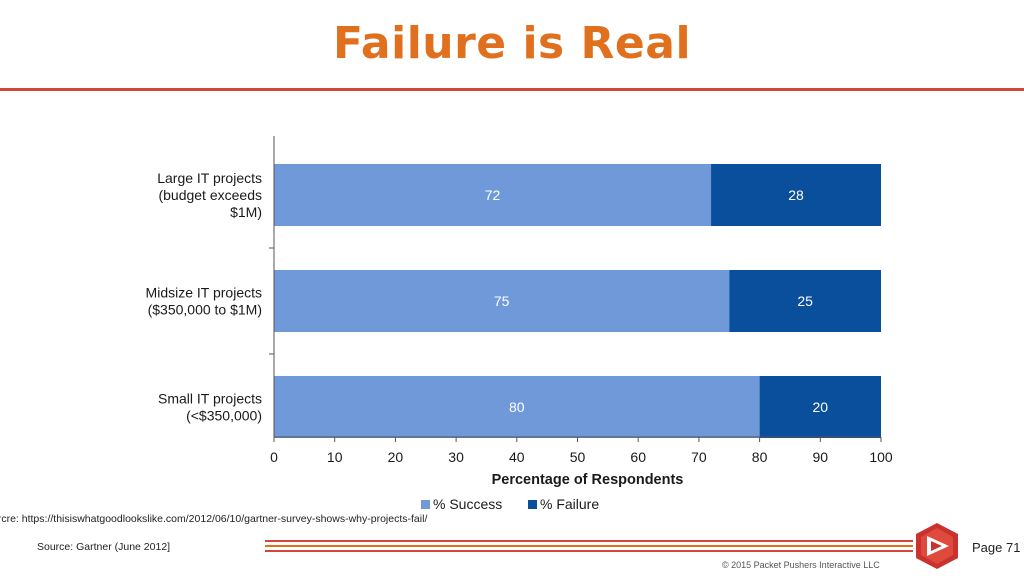 Image resolution: width=1024 pixels, height=576 pixels. Describe the element at coordinates (512, 43) in the screenshot. I see `slide-title: Failure is Real` at that location.